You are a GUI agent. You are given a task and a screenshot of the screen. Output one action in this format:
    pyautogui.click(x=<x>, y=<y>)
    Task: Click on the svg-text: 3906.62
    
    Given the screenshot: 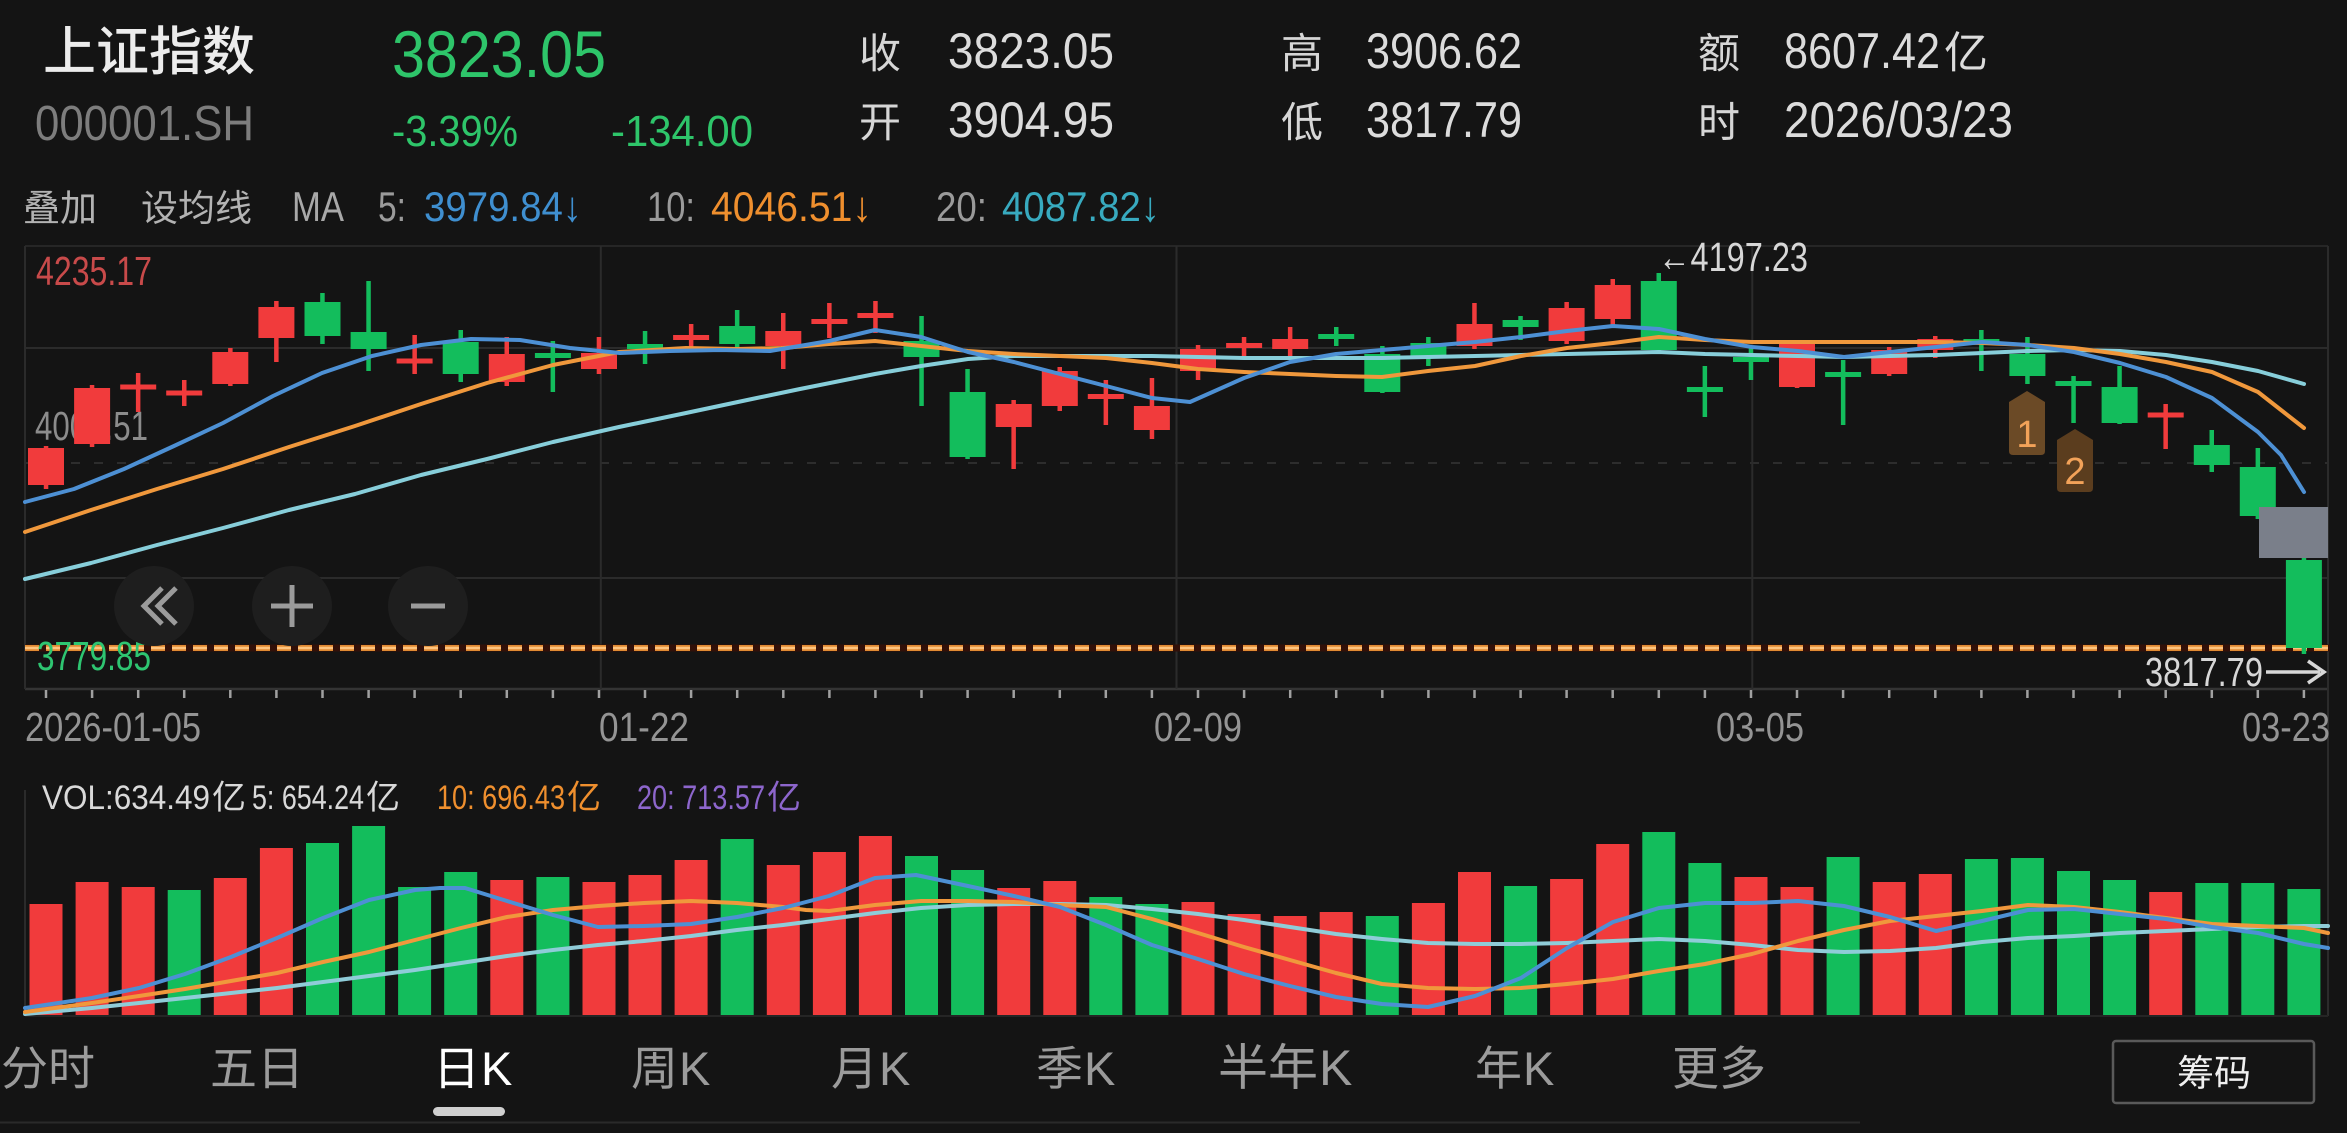 What is the action you would take?
    pyautogui.click(x=1444, y=51)
    